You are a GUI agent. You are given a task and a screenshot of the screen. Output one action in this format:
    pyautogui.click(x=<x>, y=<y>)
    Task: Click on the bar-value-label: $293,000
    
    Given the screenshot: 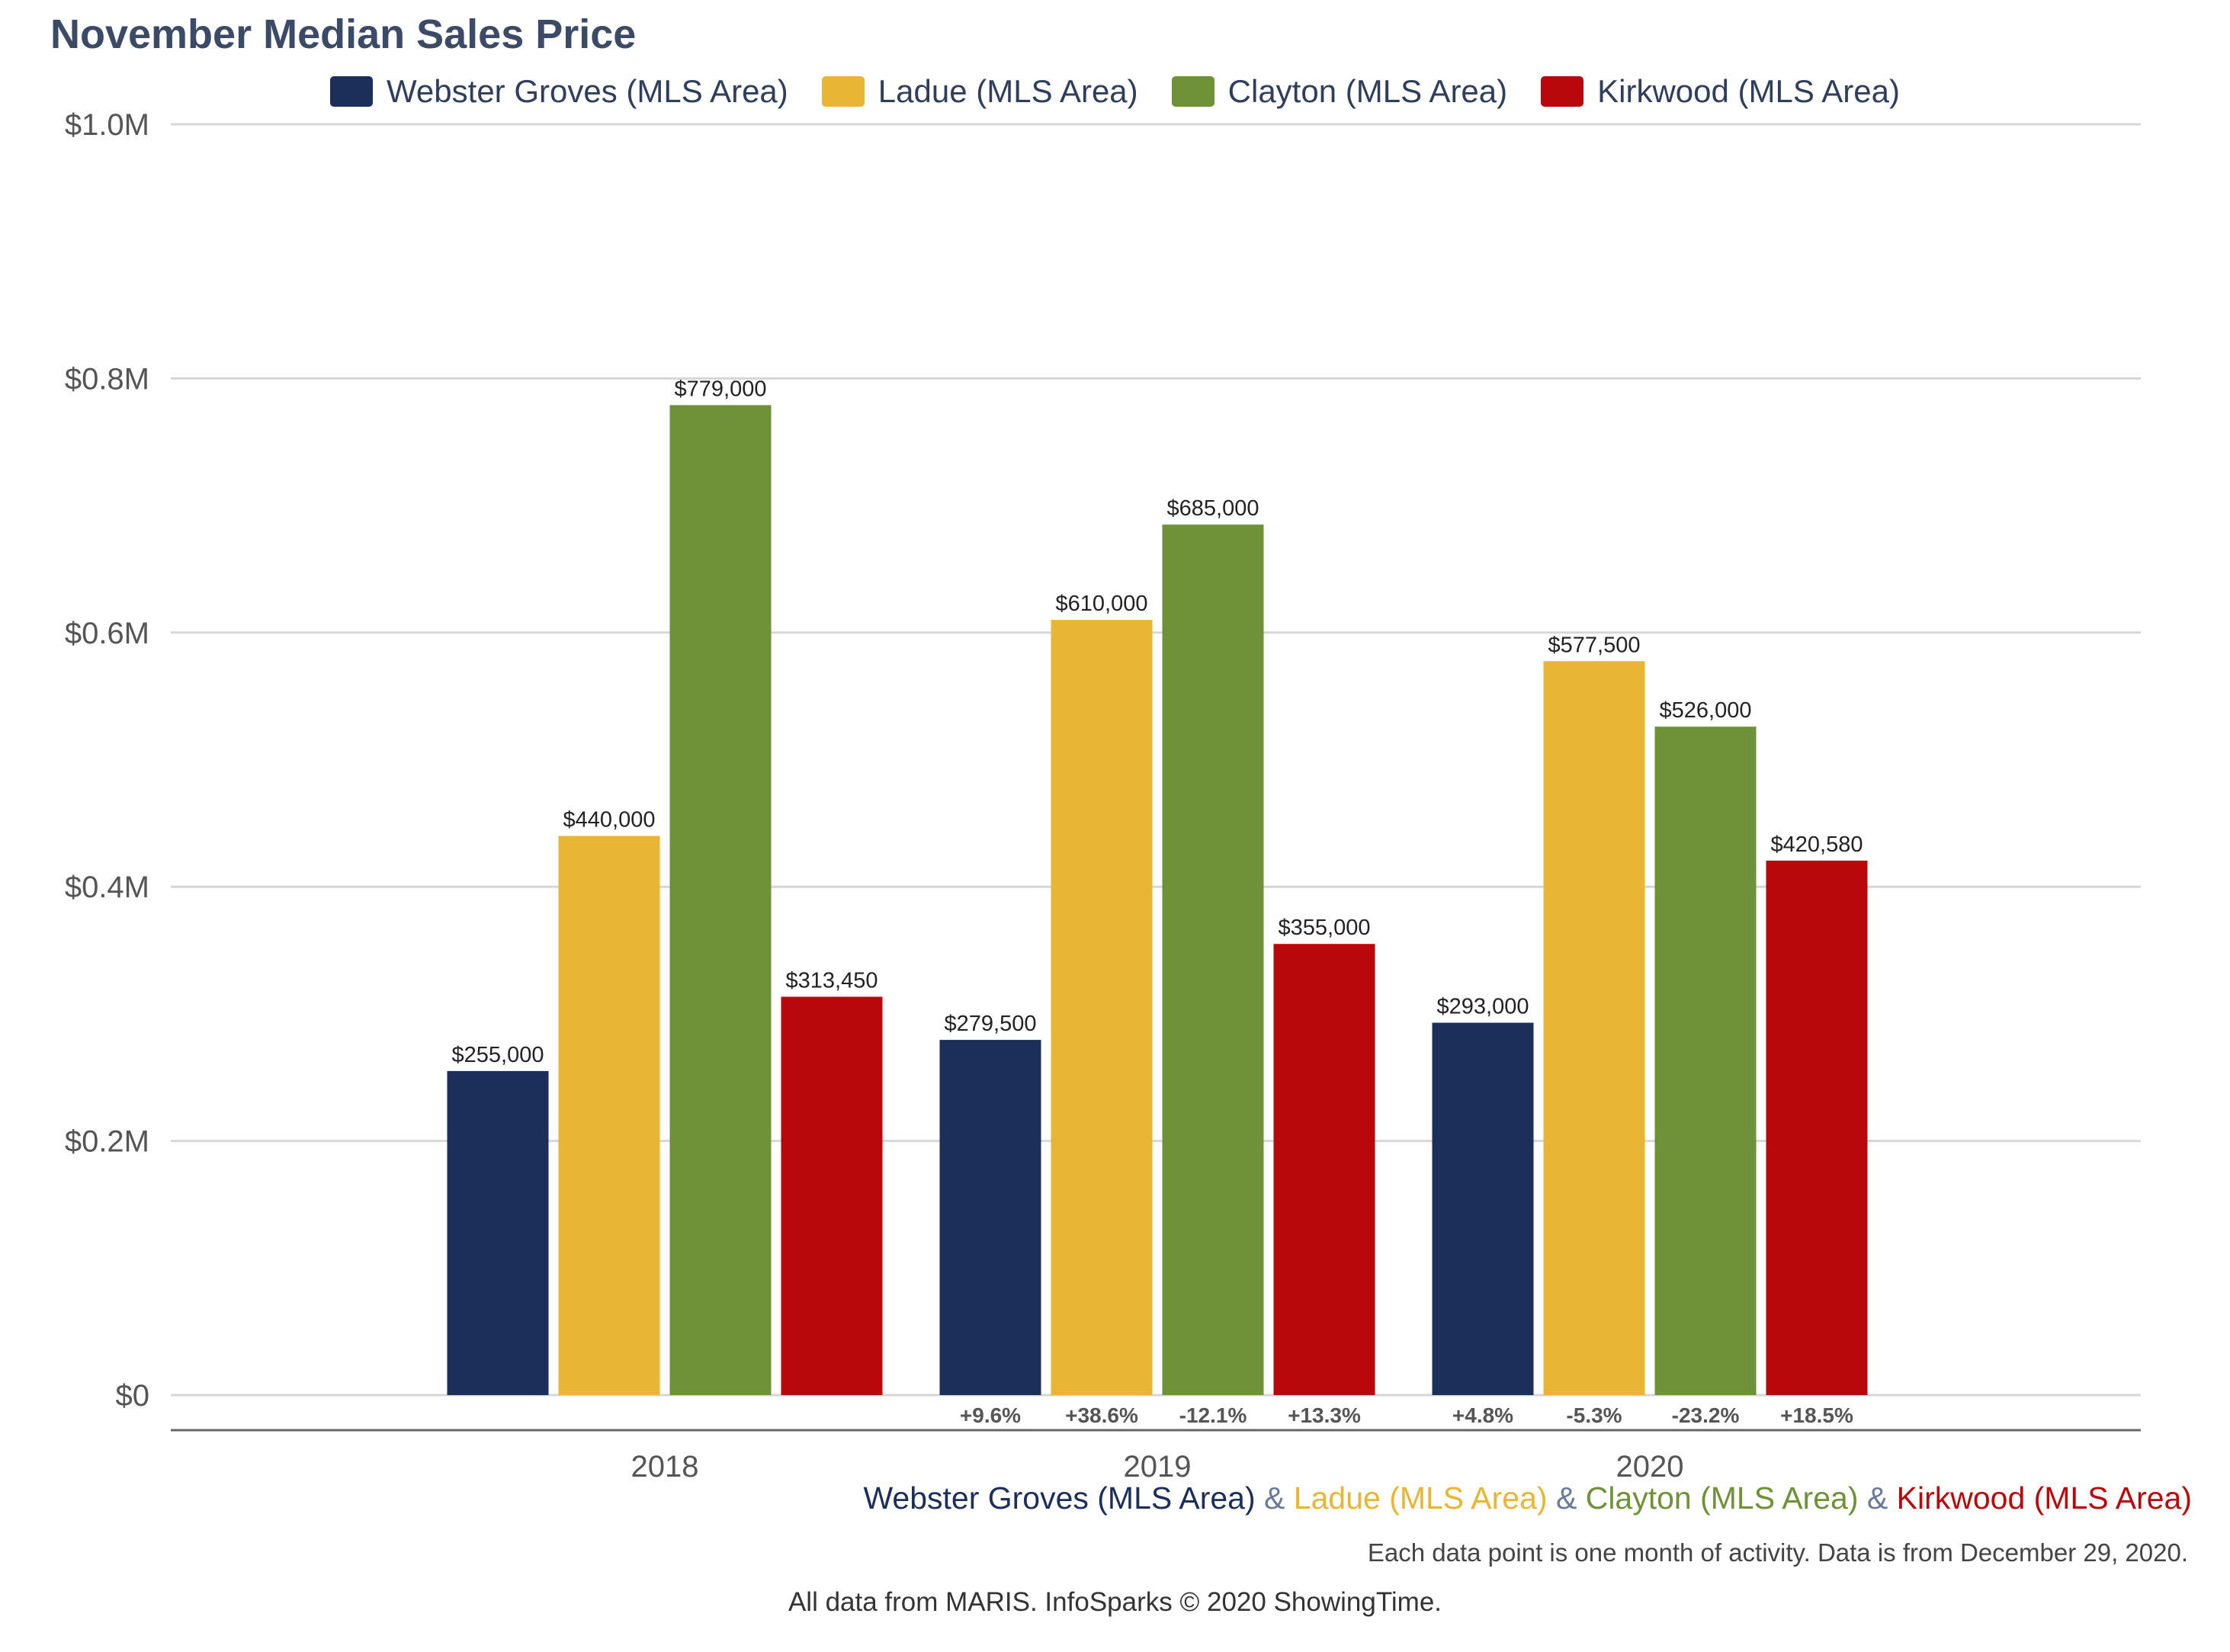 What is the action you would take?
    pyautogui.click(x=1483, y=1007)
    